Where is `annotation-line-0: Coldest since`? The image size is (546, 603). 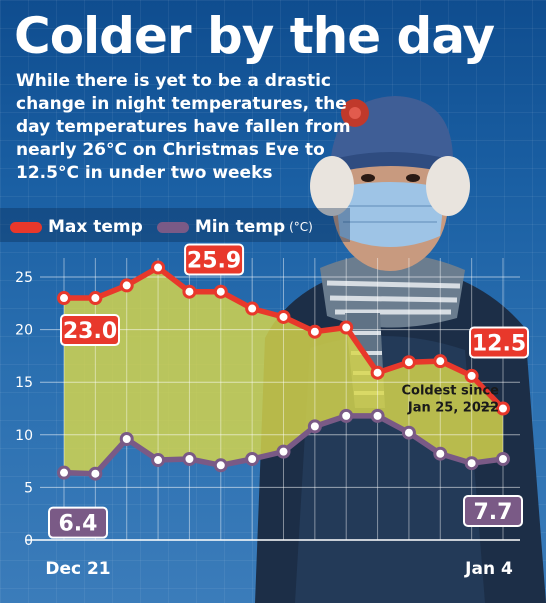
annotation-line-0: Coldest since is located at coordinates (451, 391).